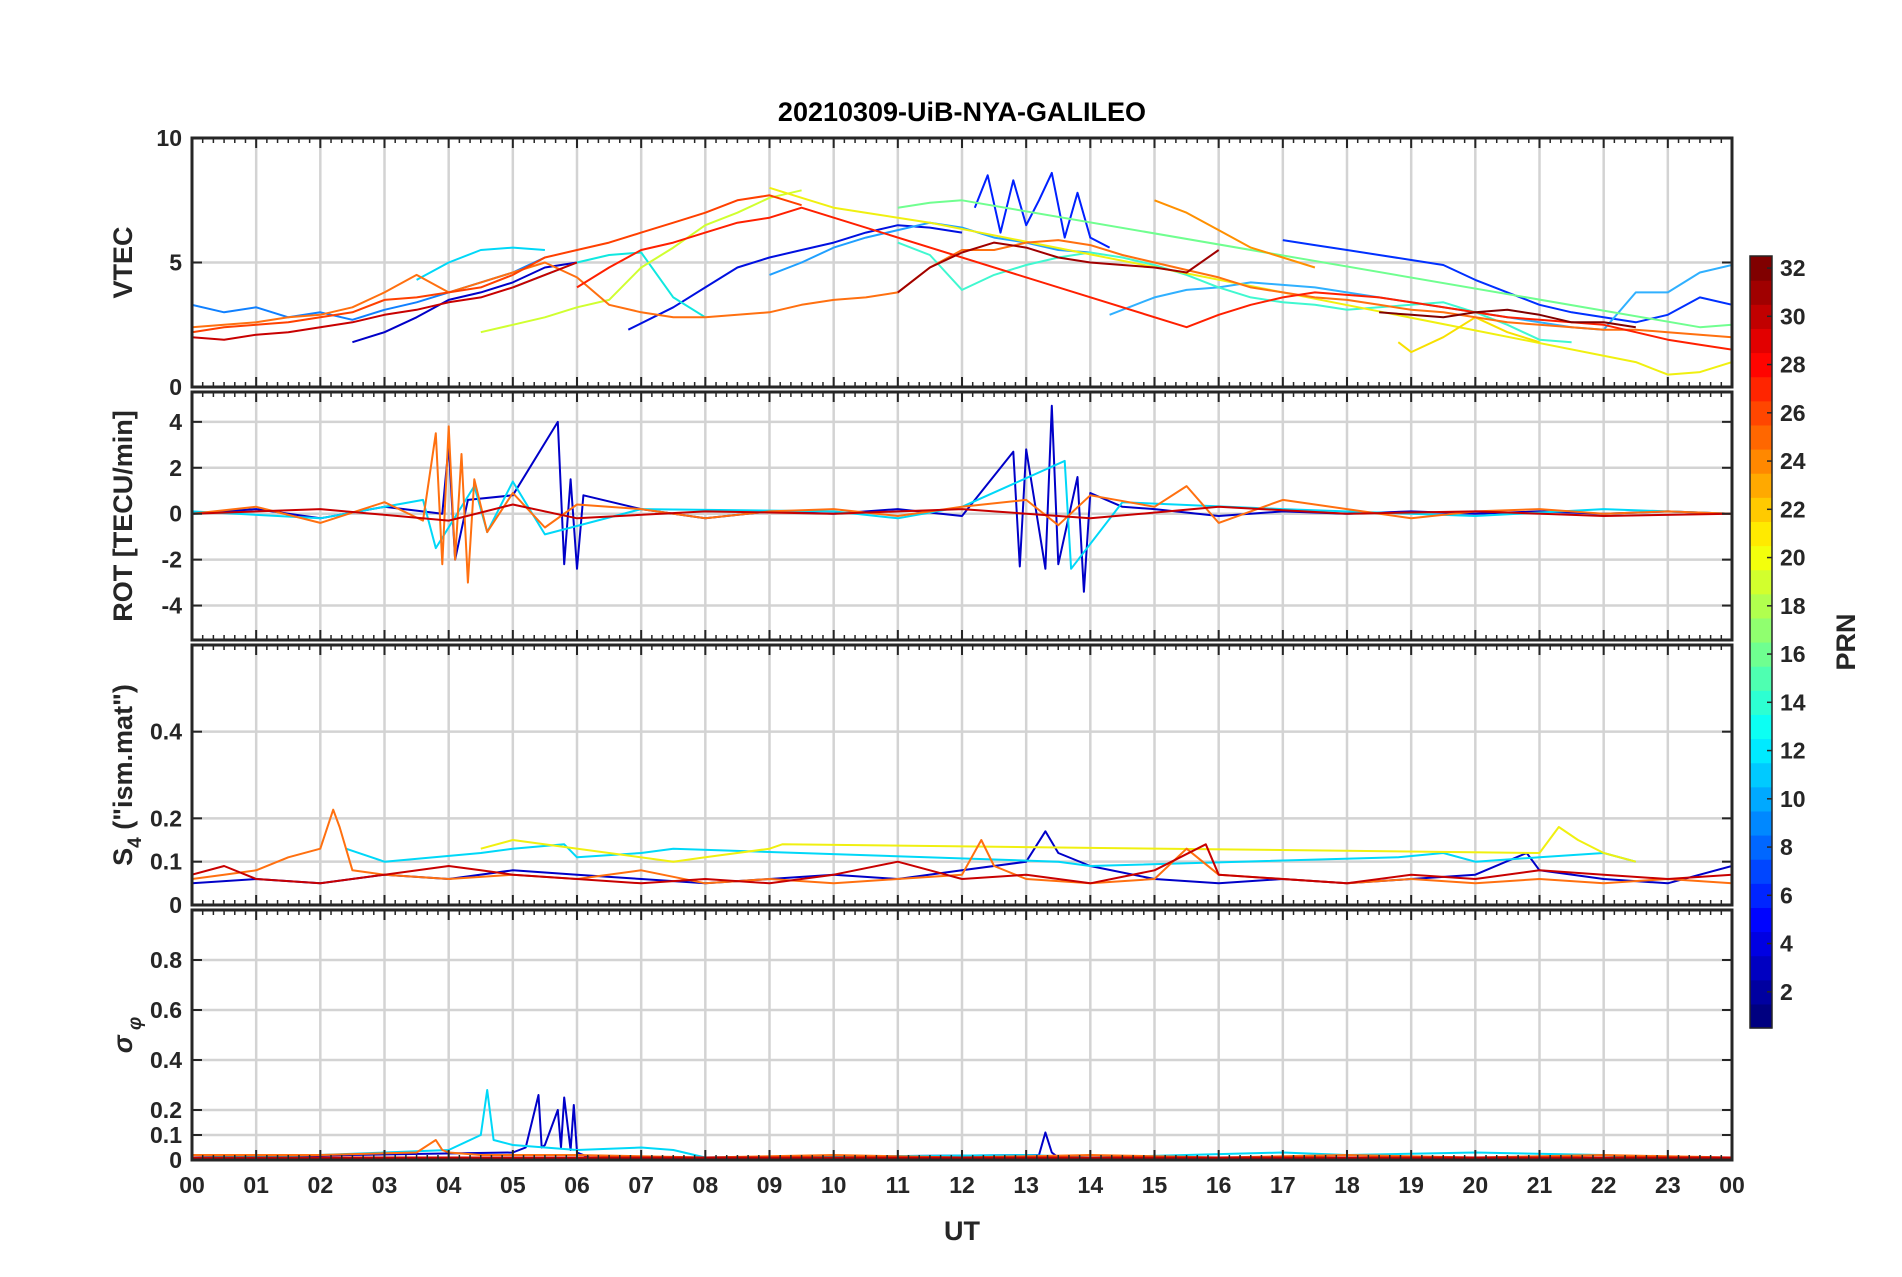 This screenshot has height=1277, width=1902. What do you see at coordinates (1786, 944) in the screenshot?
I see `colorbar-tick-label: 4` at bounding box center [1786, 944].